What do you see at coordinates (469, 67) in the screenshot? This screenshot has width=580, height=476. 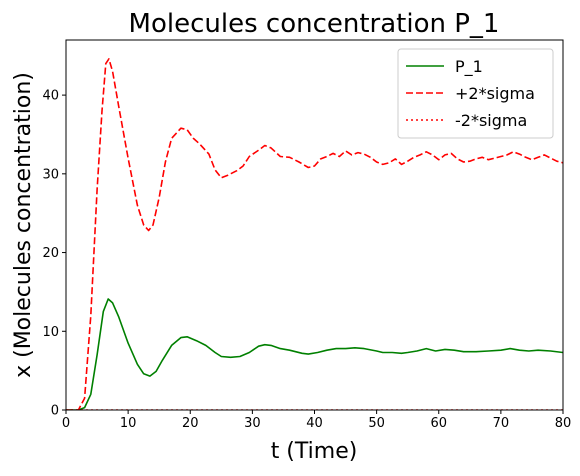 I see `legend-label-1: P_1` at bounding box center [469, 67].